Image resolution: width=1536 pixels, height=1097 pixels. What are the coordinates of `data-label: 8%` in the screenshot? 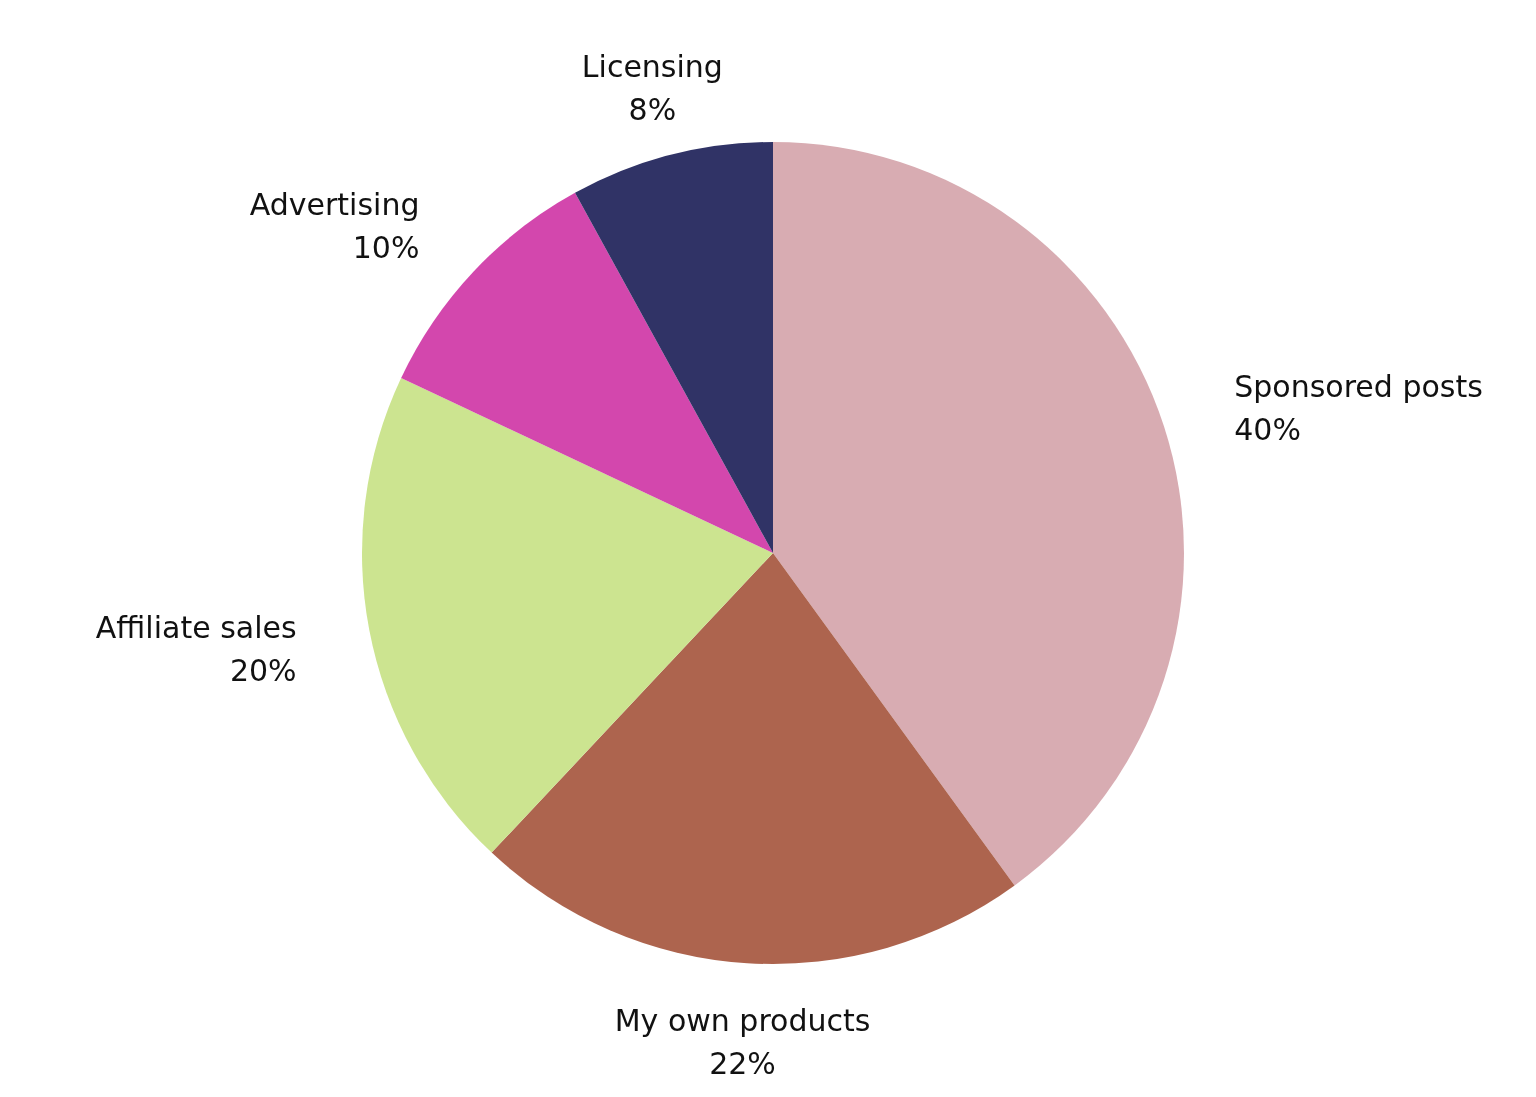 It's located at (652, 110).